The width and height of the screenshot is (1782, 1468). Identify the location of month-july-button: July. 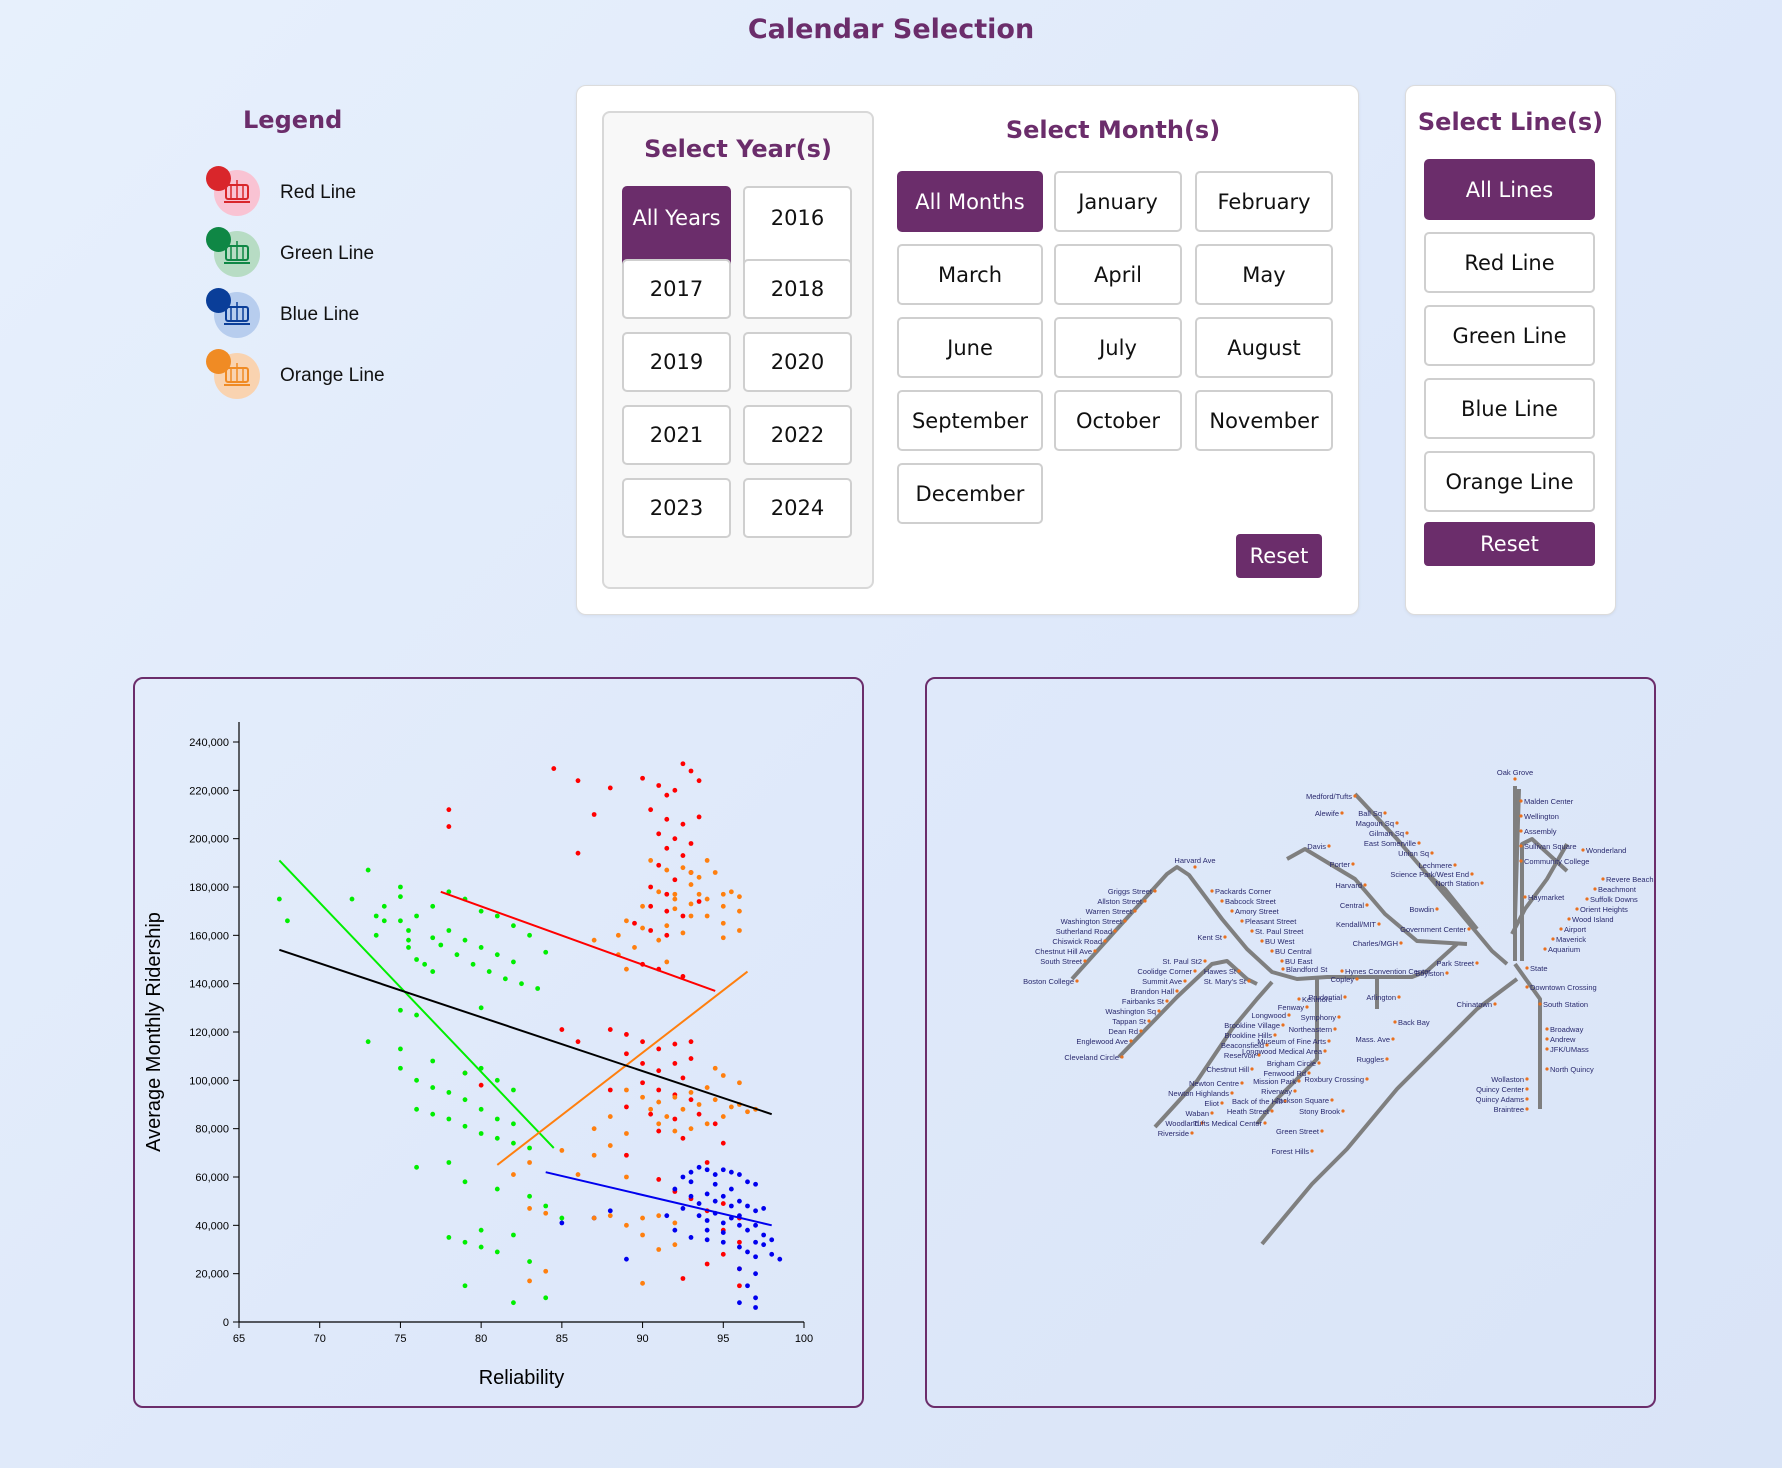
(1118, 347).